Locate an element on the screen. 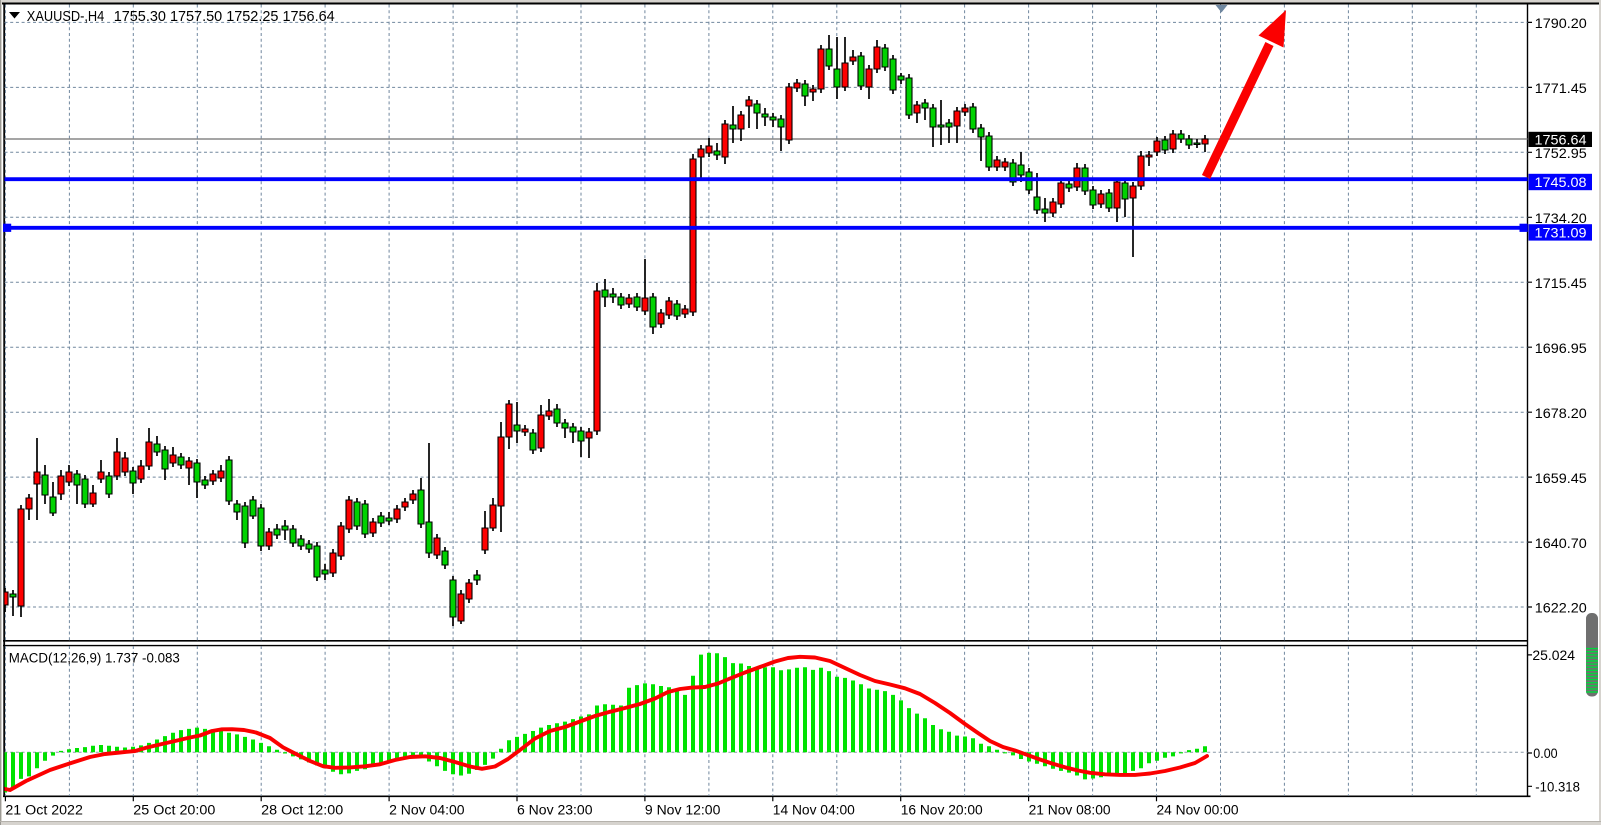 The width and height of the screenshot is (1601, 825). svg-text: 1715.45 is located at coordinates (1561, 284).